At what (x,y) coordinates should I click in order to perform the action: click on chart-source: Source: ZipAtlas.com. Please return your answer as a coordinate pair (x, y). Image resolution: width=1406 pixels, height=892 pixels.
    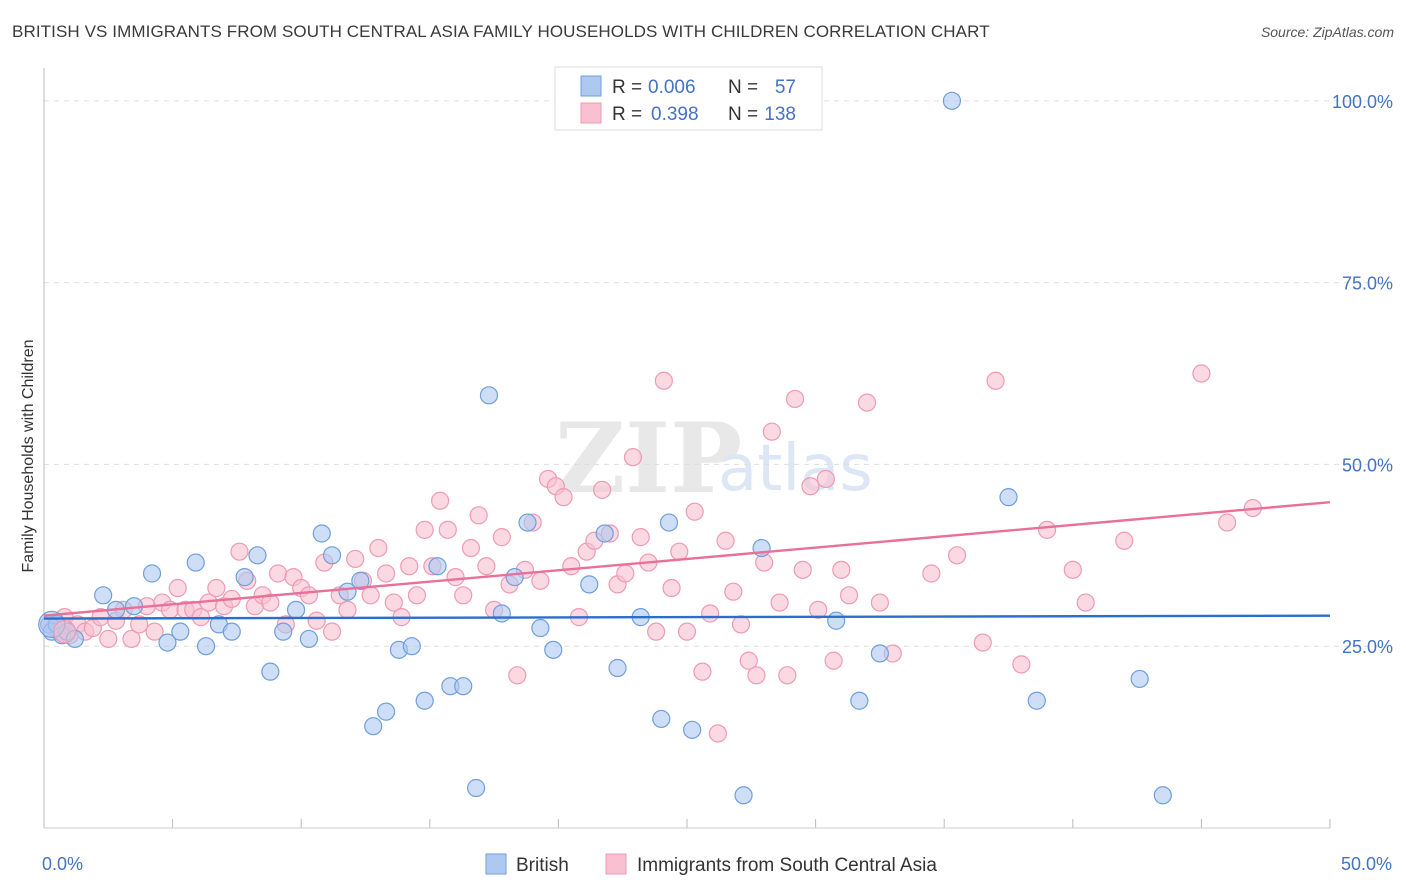
    Looking at the image, I should click on (1327, 32).